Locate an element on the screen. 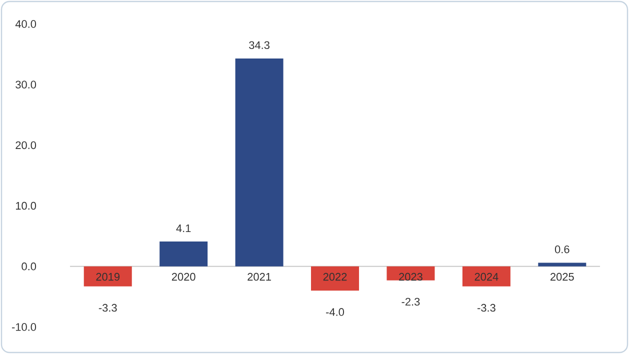  x-tick-label: 2020 is located at coordinates (184, 276).